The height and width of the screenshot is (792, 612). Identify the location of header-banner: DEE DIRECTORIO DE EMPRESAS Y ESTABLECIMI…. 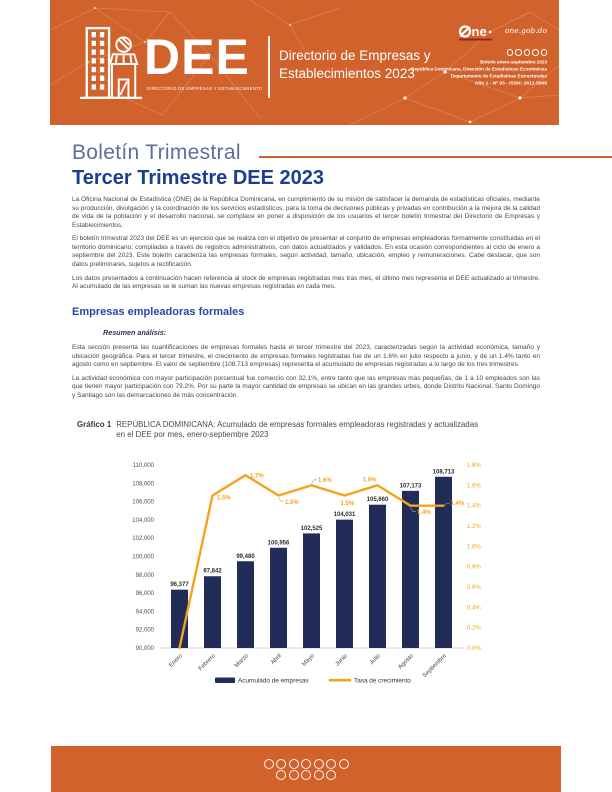
(304, 62).